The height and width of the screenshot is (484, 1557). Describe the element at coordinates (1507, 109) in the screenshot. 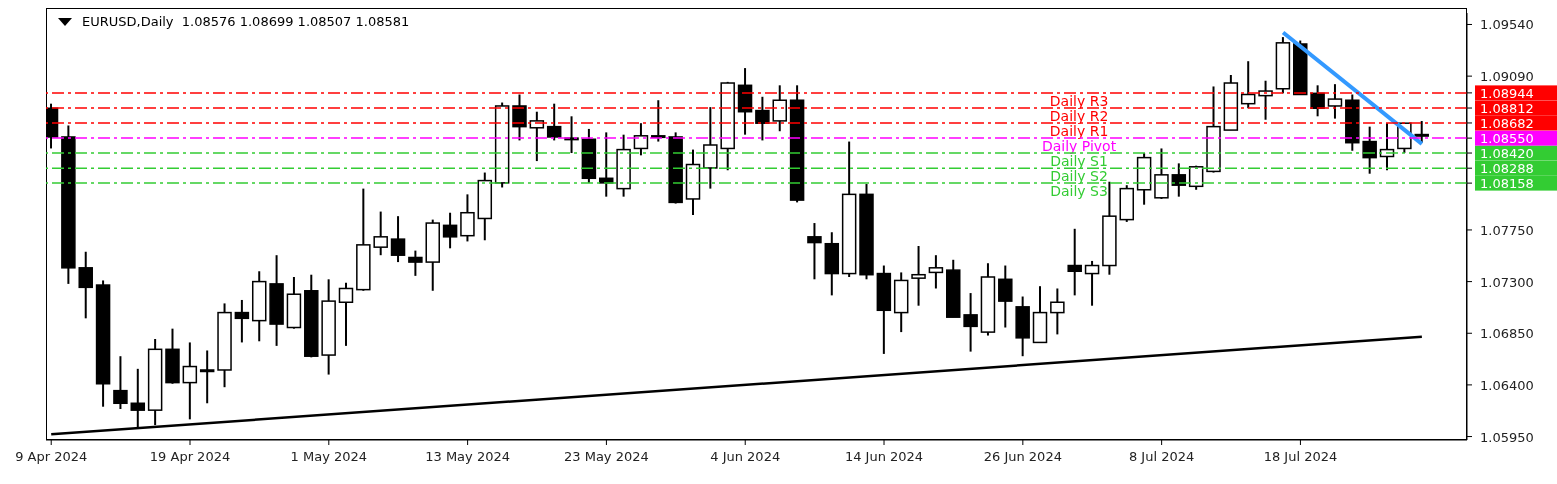

I see `y-tick-label: 1.08812` at that location.